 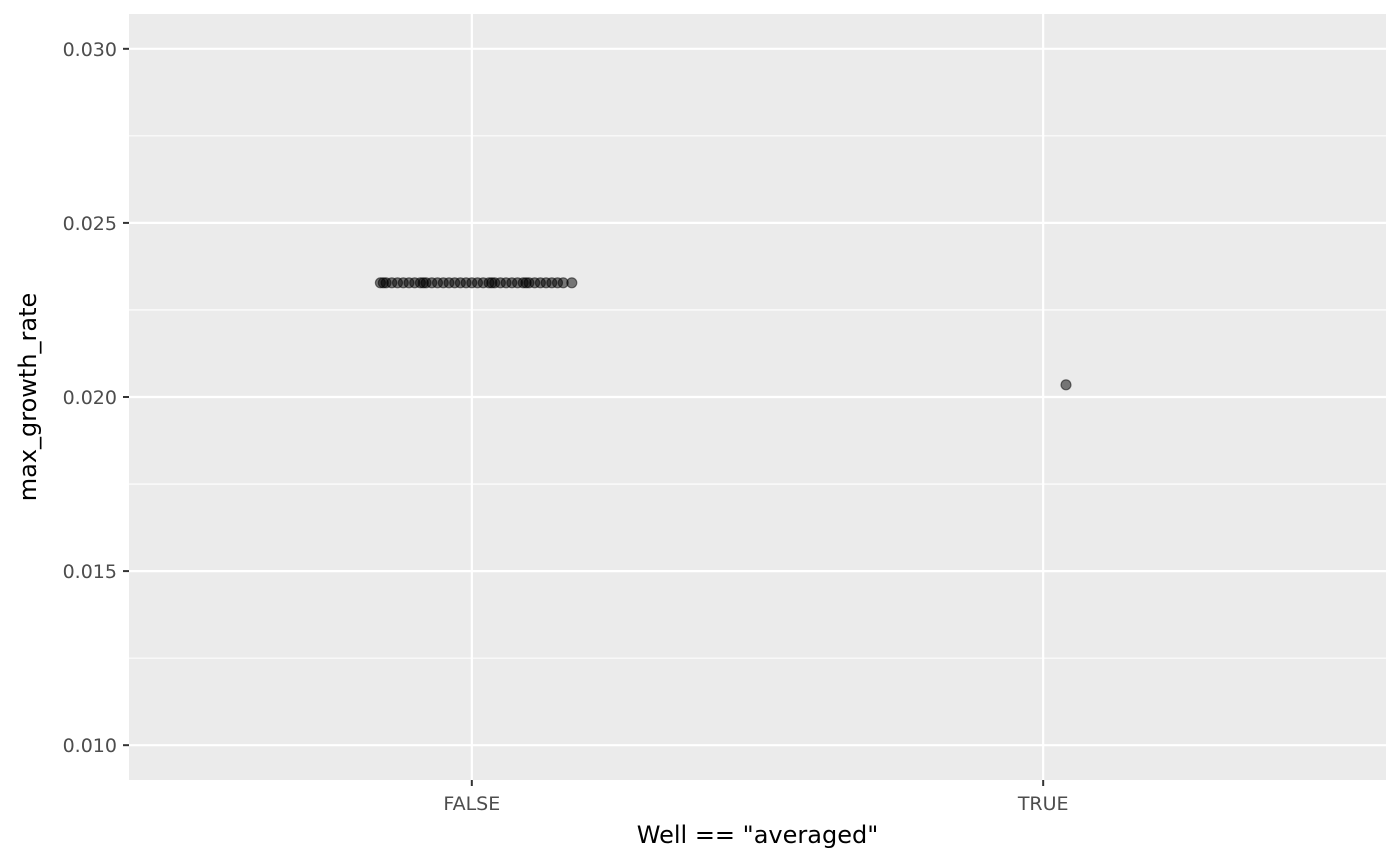 What do you see at coordinates (1043, 804) in the screenshot?
I see `x-tick-label: TRUE` at bounding box center [1043, 804].